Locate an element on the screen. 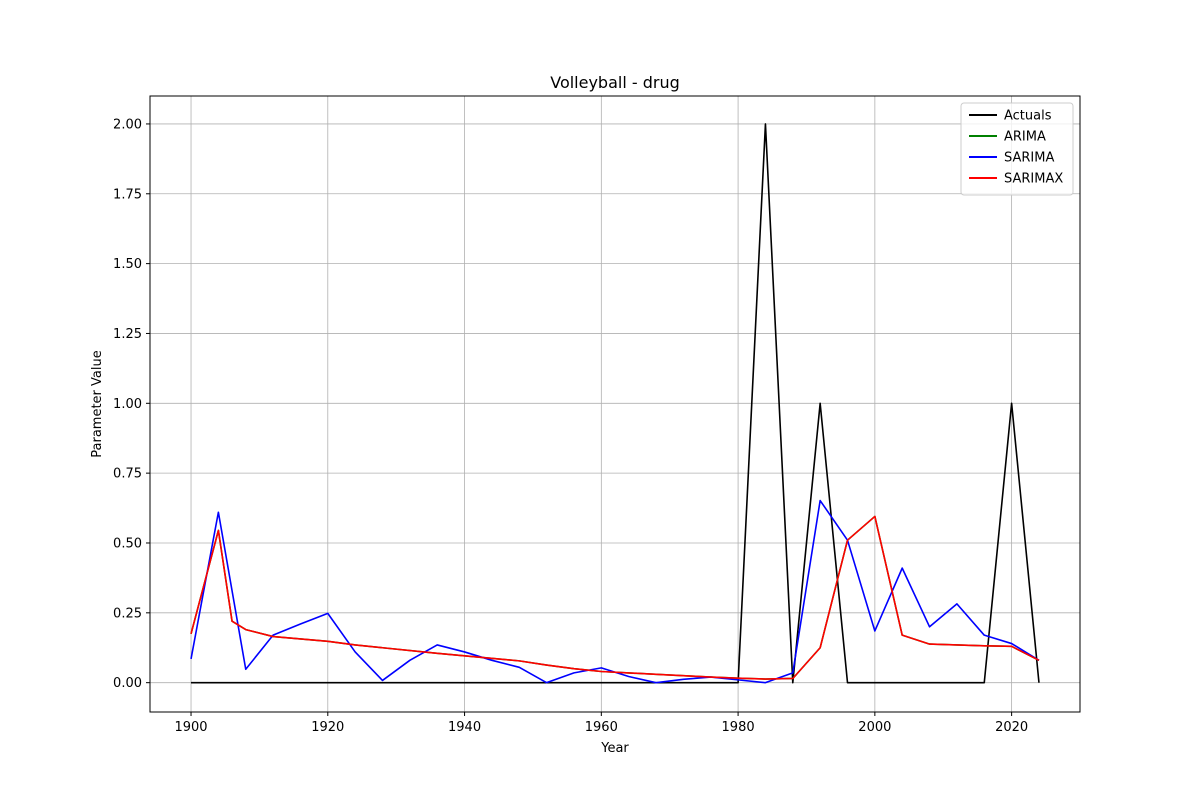 The image size is (1200, 804). y-tick-label: 0.50 is located at coordinates (127, 543).